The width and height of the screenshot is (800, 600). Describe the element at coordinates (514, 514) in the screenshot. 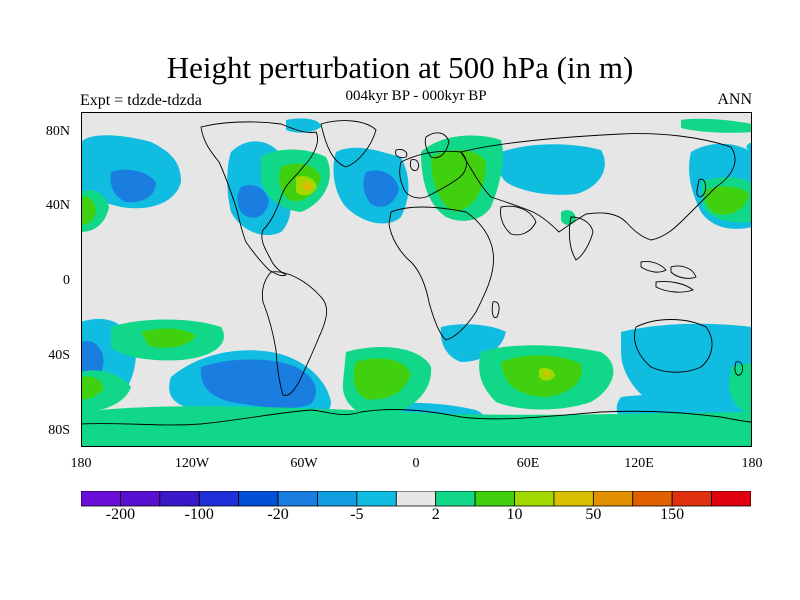

I see `colorbar-label: 10` at that location.